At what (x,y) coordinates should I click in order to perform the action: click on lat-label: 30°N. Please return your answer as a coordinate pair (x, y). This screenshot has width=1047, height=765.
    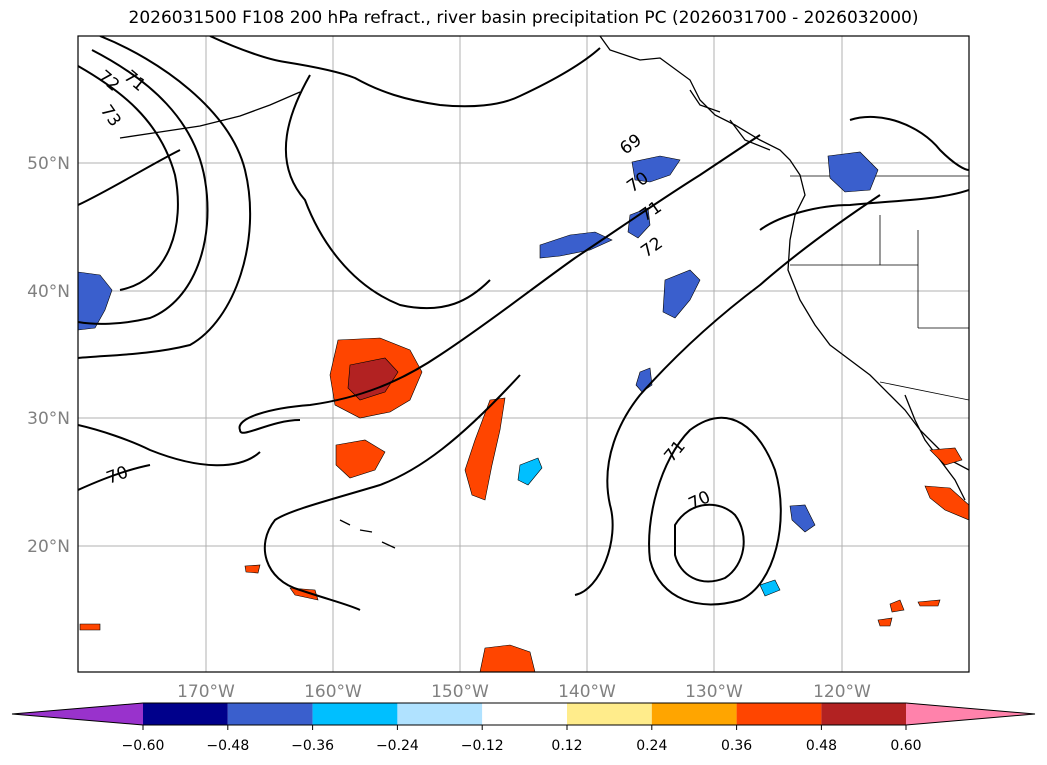
    Looking at the image, I should click on (48, 419).